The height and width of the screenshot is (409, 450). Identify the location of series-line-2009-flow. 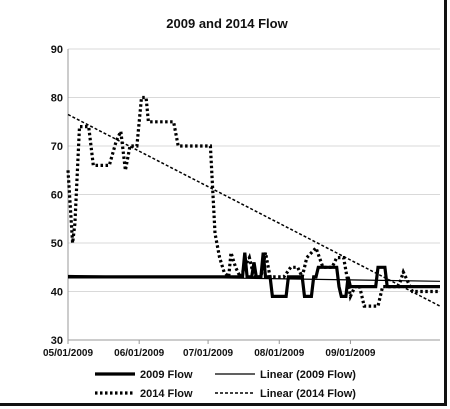
(254, 275).